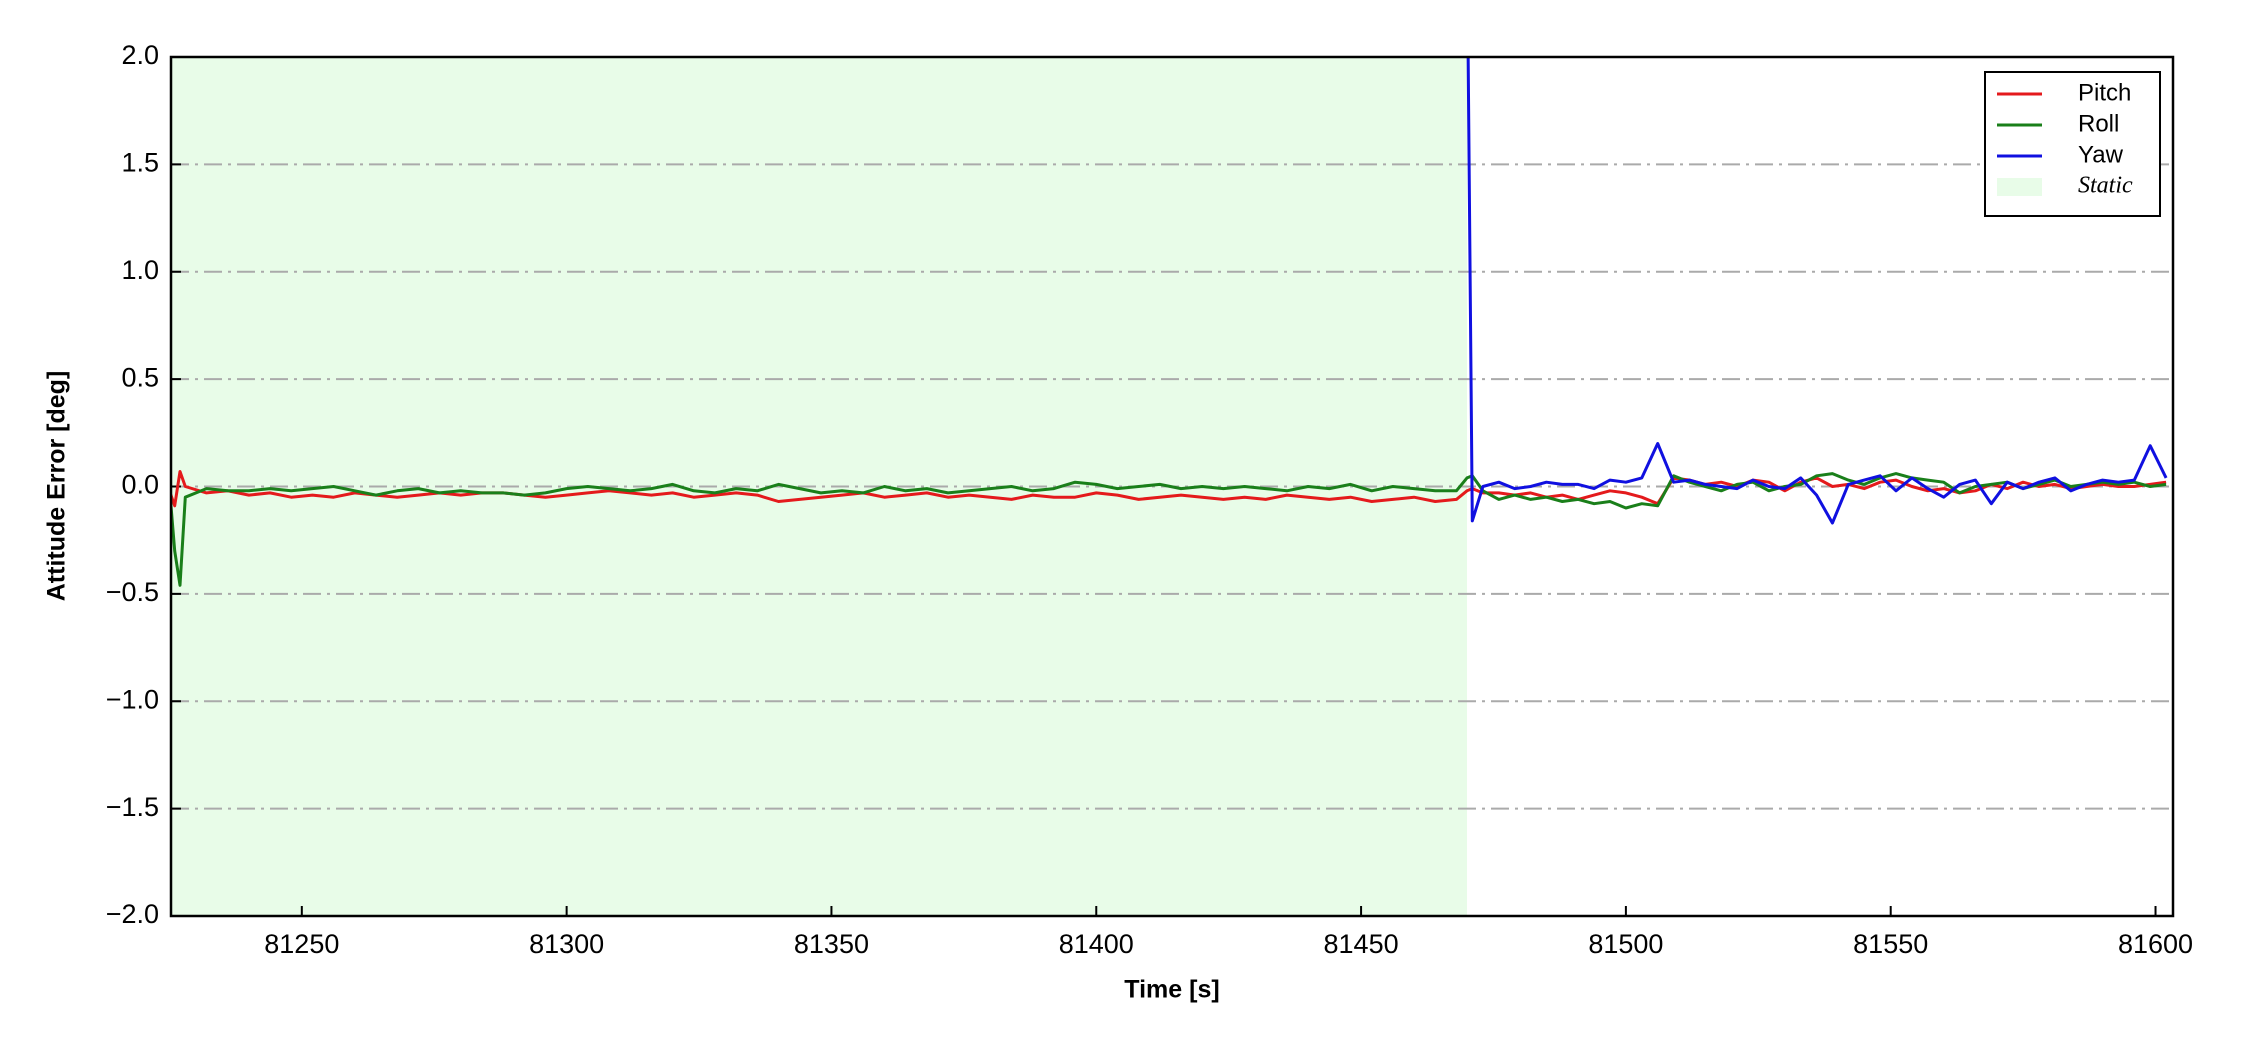  Describe the element at coordinates (140, 377) in the screenshot. I see `y-tick-label: 0.5` at that location.